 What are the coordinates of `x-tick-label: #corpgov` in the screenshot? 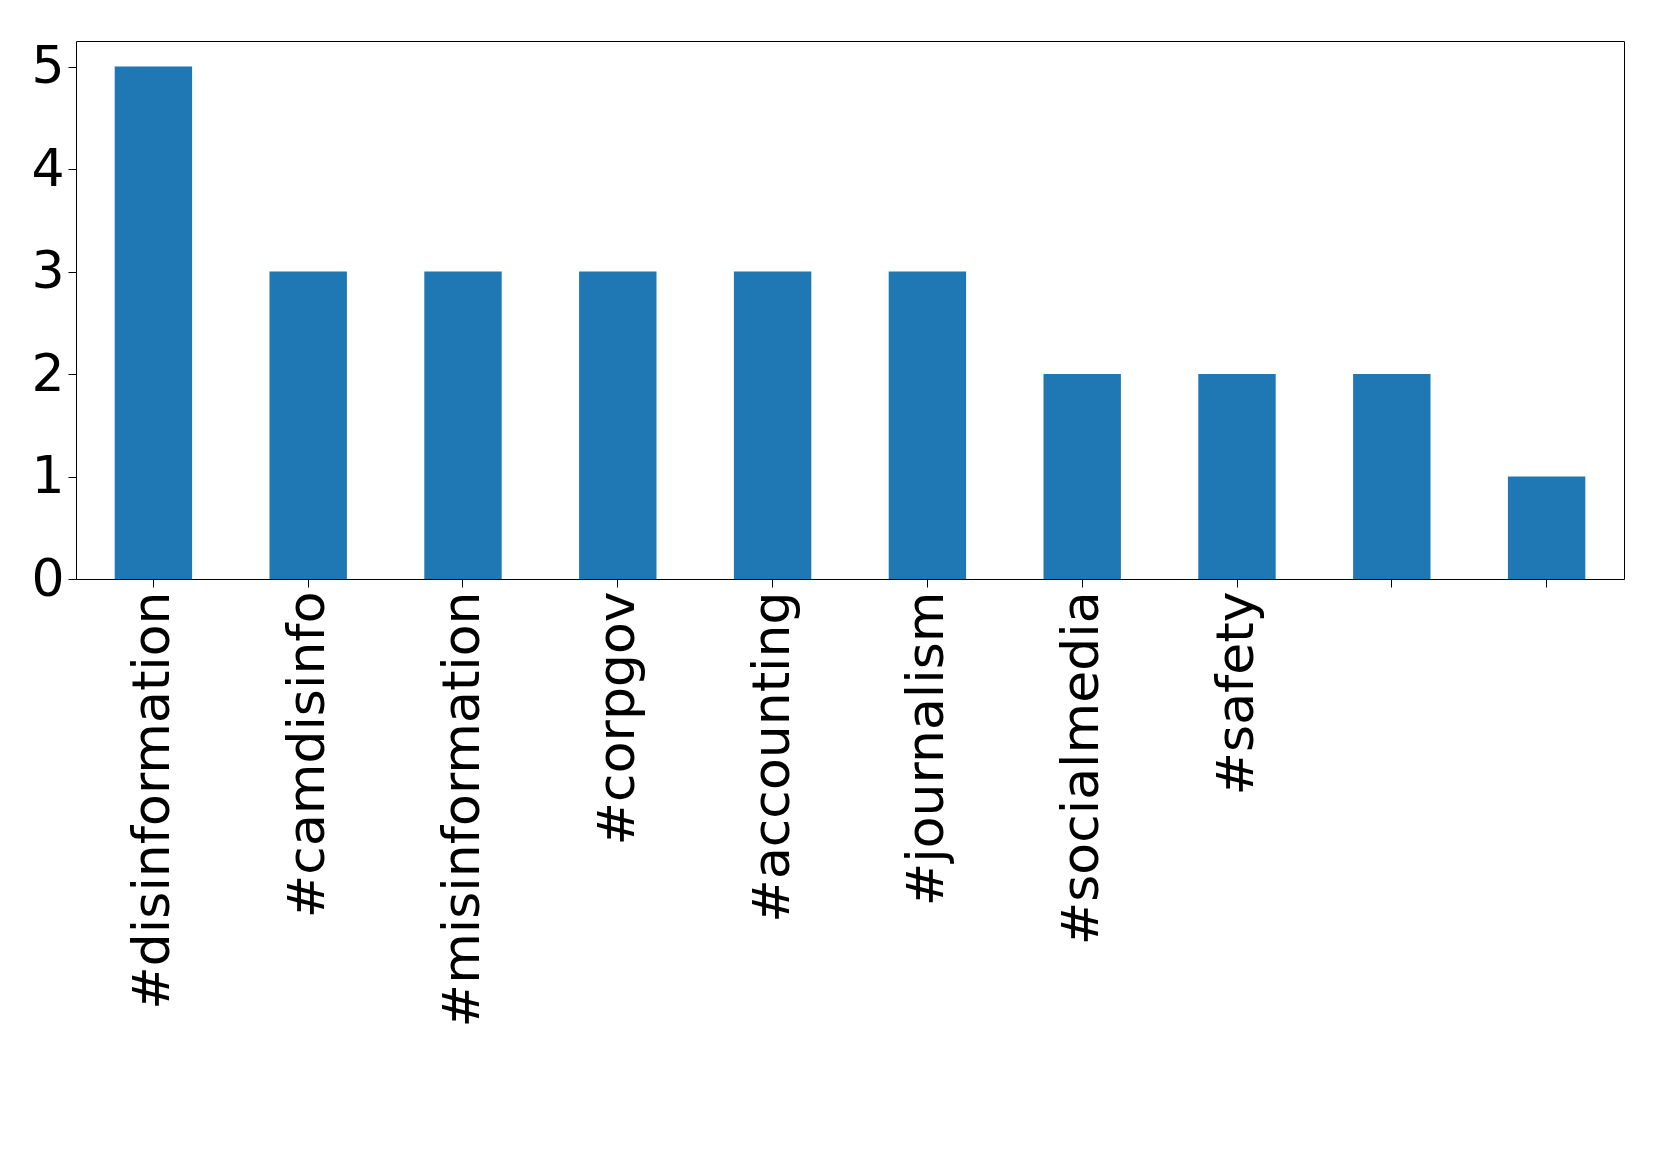 It's located at (615, 718).